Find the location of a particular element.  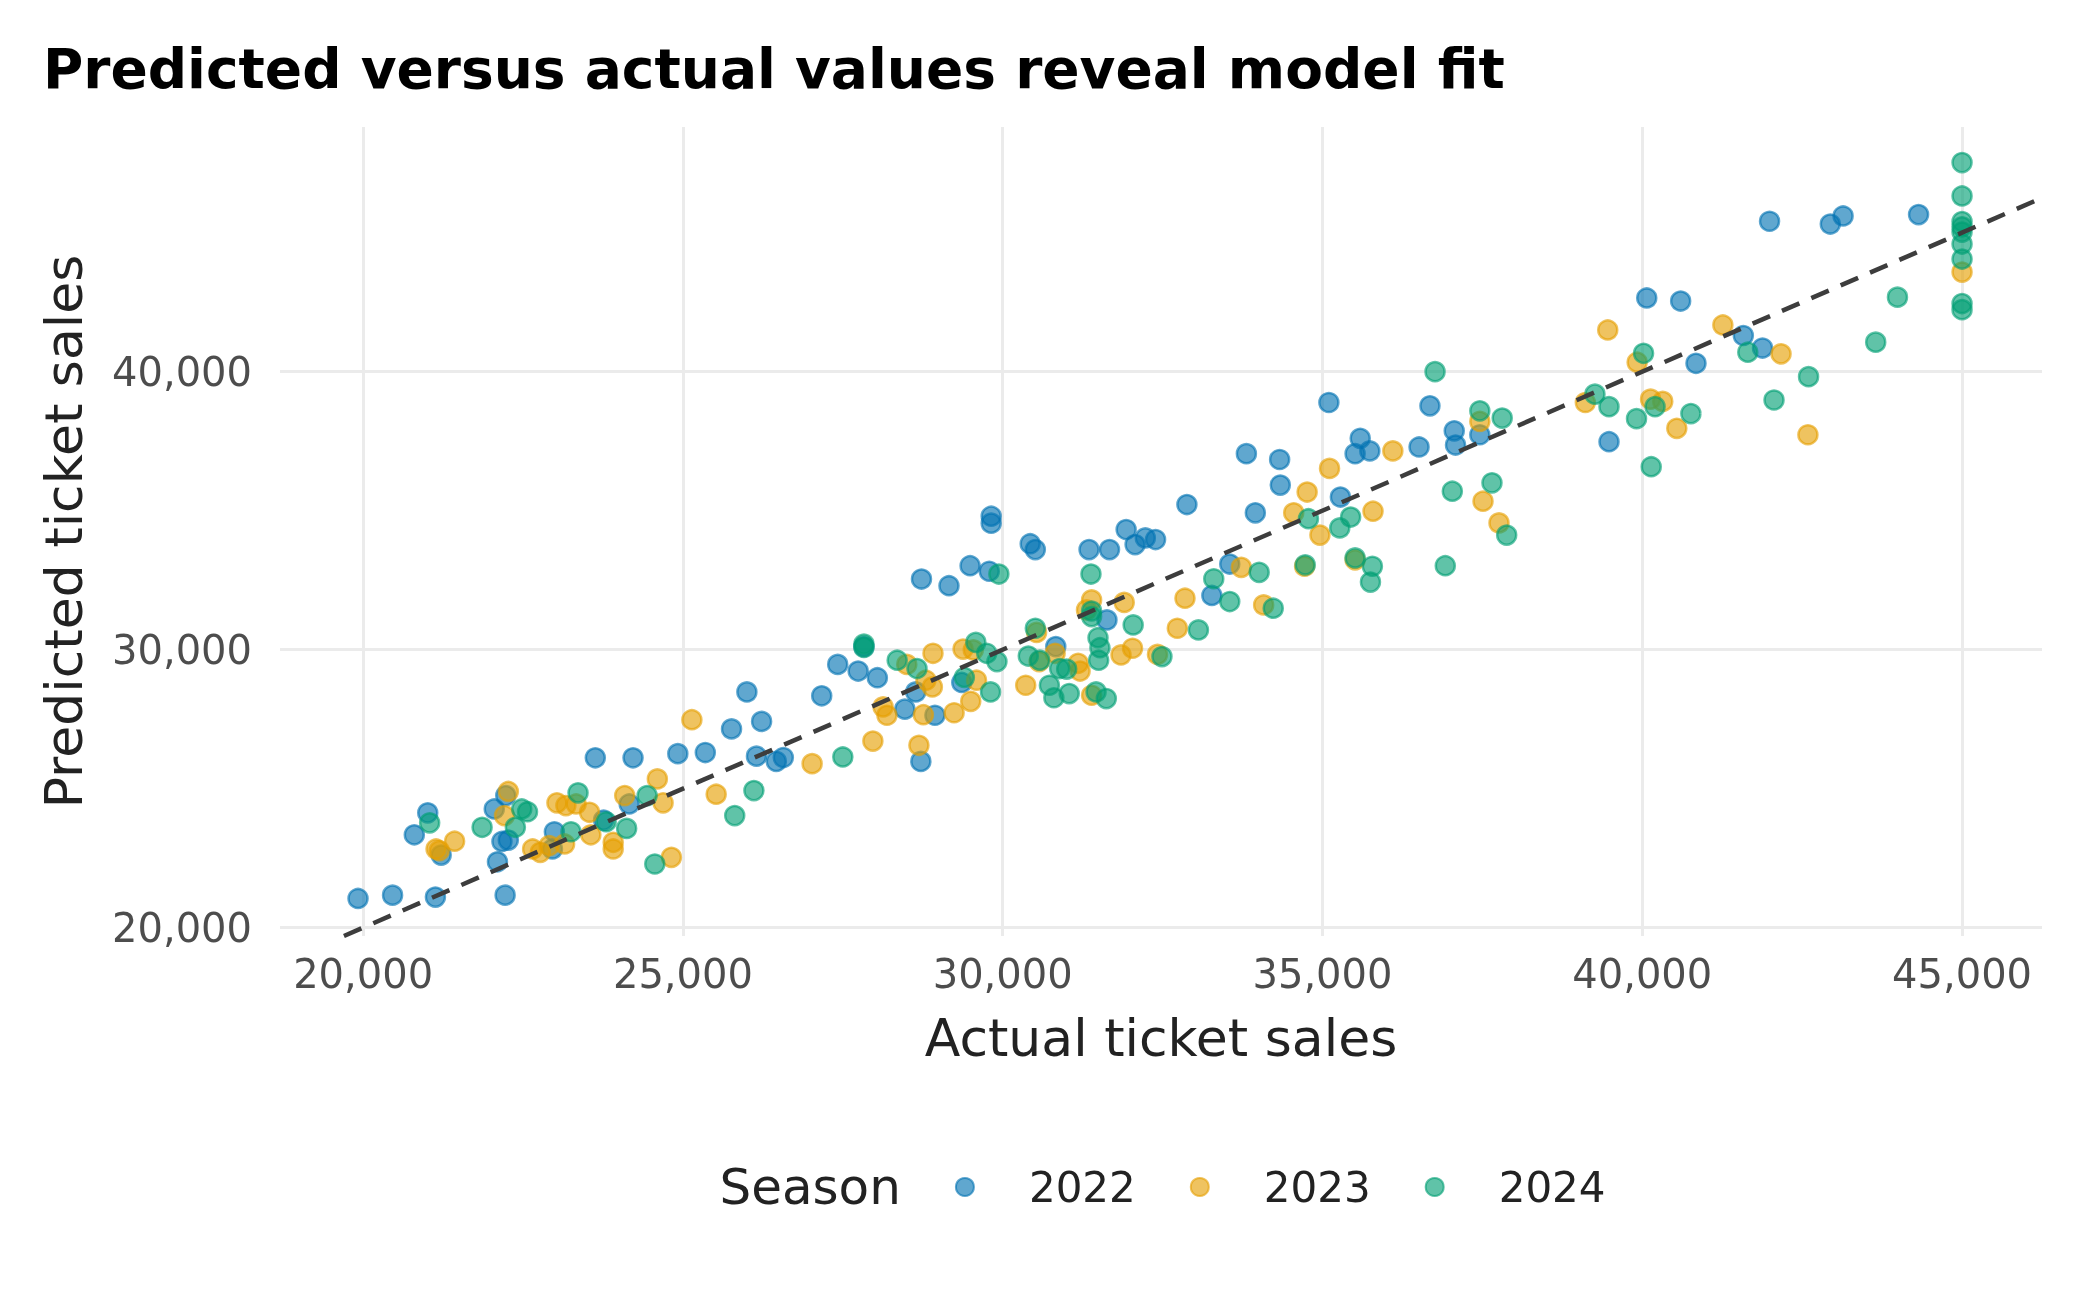

legend-label: 2022 is located at coordinates (1082, 1187).